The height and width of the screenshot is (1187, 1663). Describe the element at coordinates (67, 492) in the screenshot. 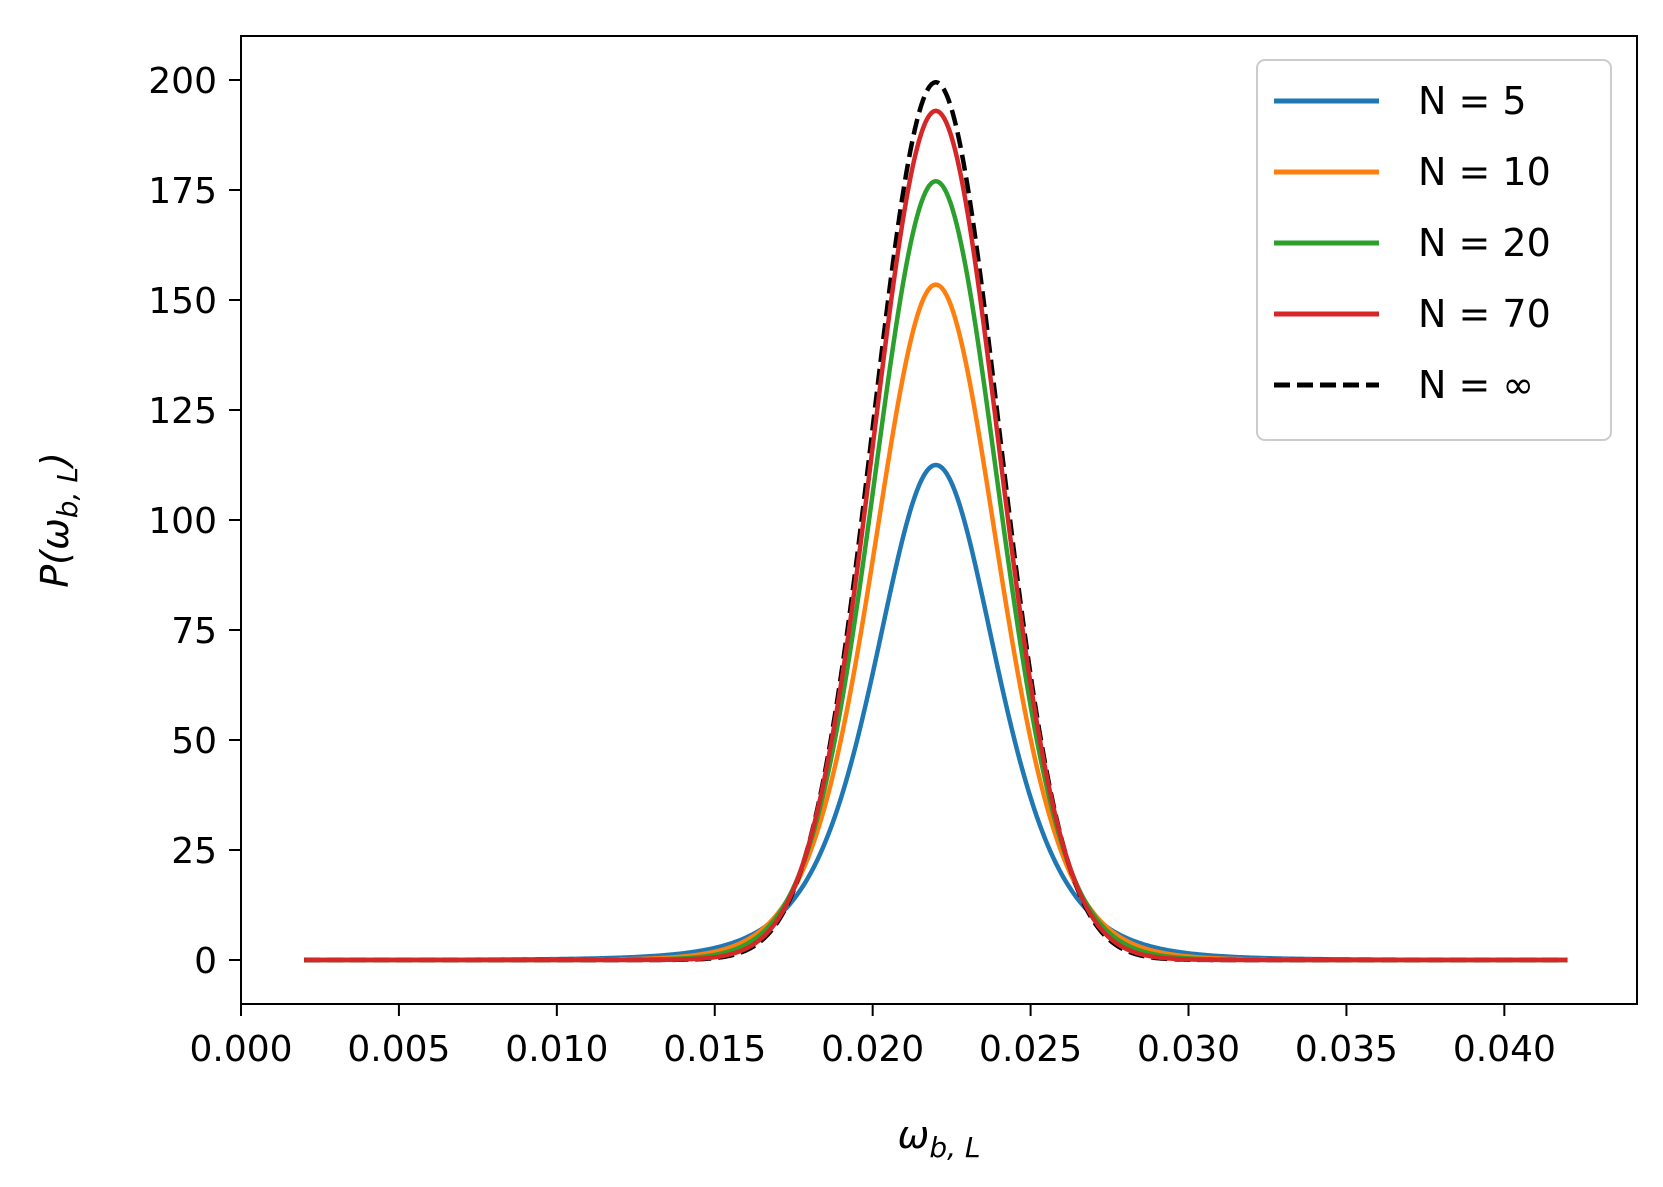

I see `y-axis-label-subscript: b, L` at that location.